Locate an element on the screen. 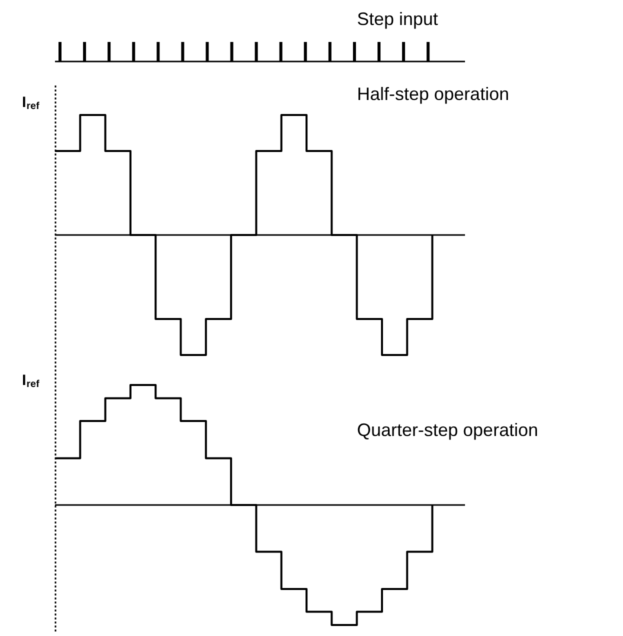 This screenshot has width=623, height=636. chart-title: Step input is located at coordinates (397, 19).